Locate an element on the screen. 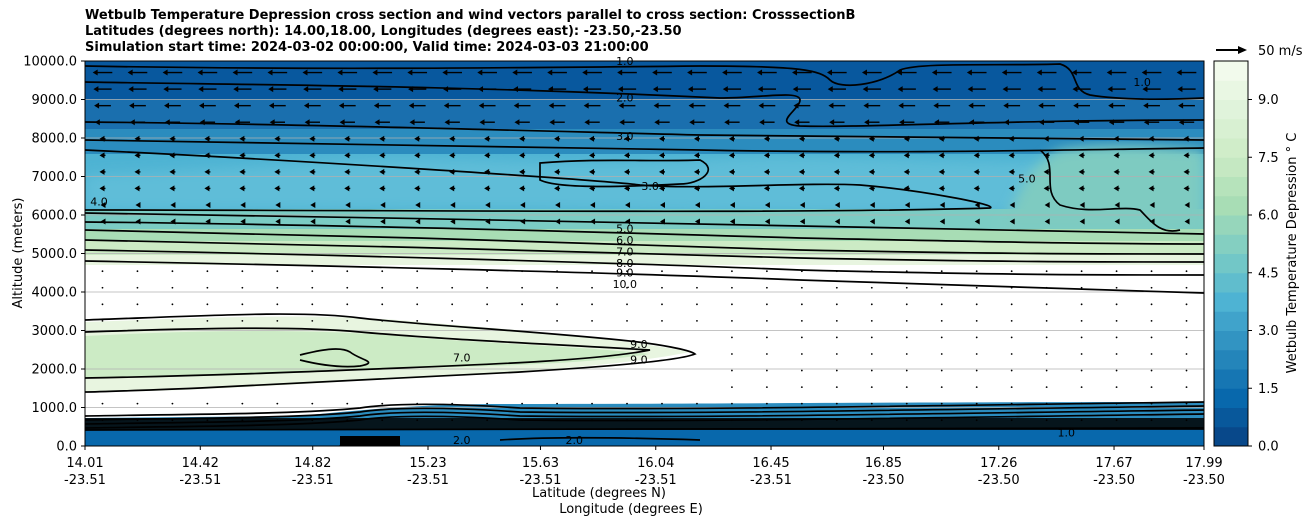 This screenshot has width=1312, height=526. x-tick-label-lat: 15.23 is located at coordinates (427, 463).